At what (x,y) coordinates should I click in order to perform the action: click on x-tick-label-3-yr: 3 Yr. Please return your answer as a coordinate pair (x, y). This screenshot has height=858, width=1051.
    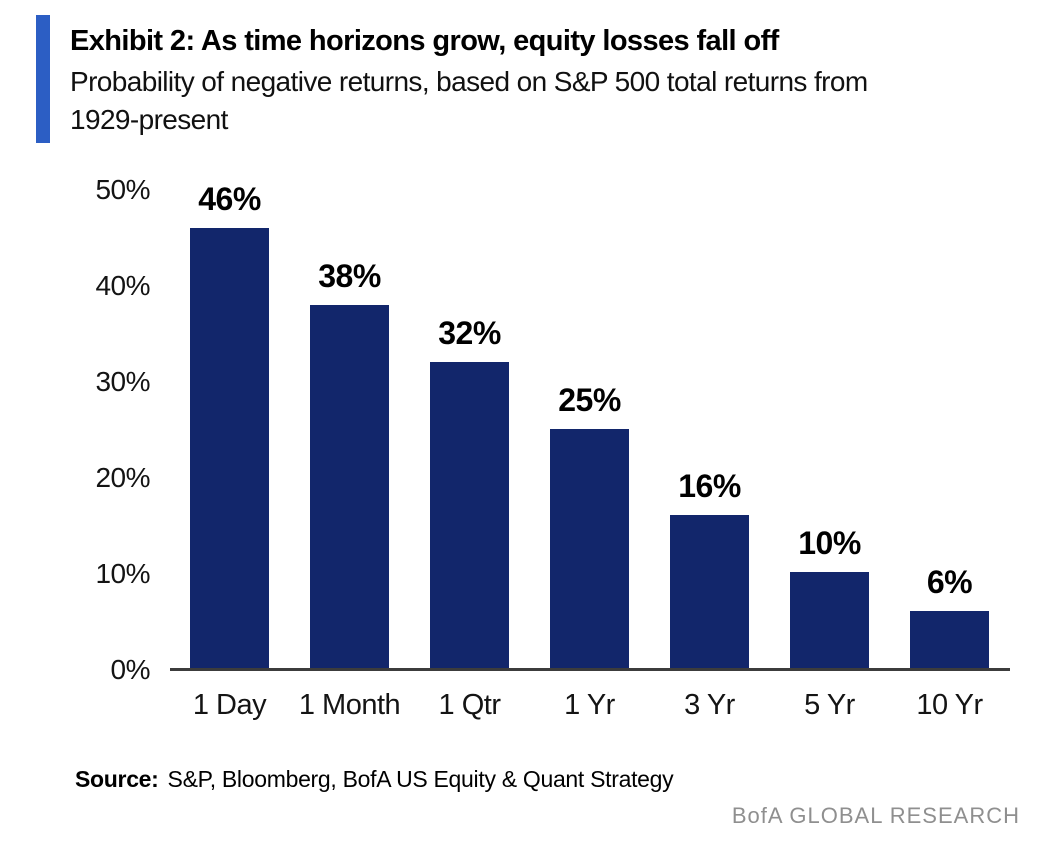
    Looking at the image, I should click on (709, 705).